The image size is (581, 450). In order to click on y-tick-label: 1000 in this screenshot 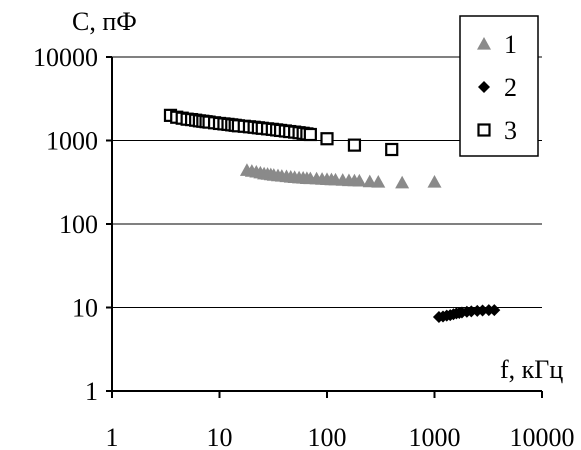, I will do `click(72, 141)`.